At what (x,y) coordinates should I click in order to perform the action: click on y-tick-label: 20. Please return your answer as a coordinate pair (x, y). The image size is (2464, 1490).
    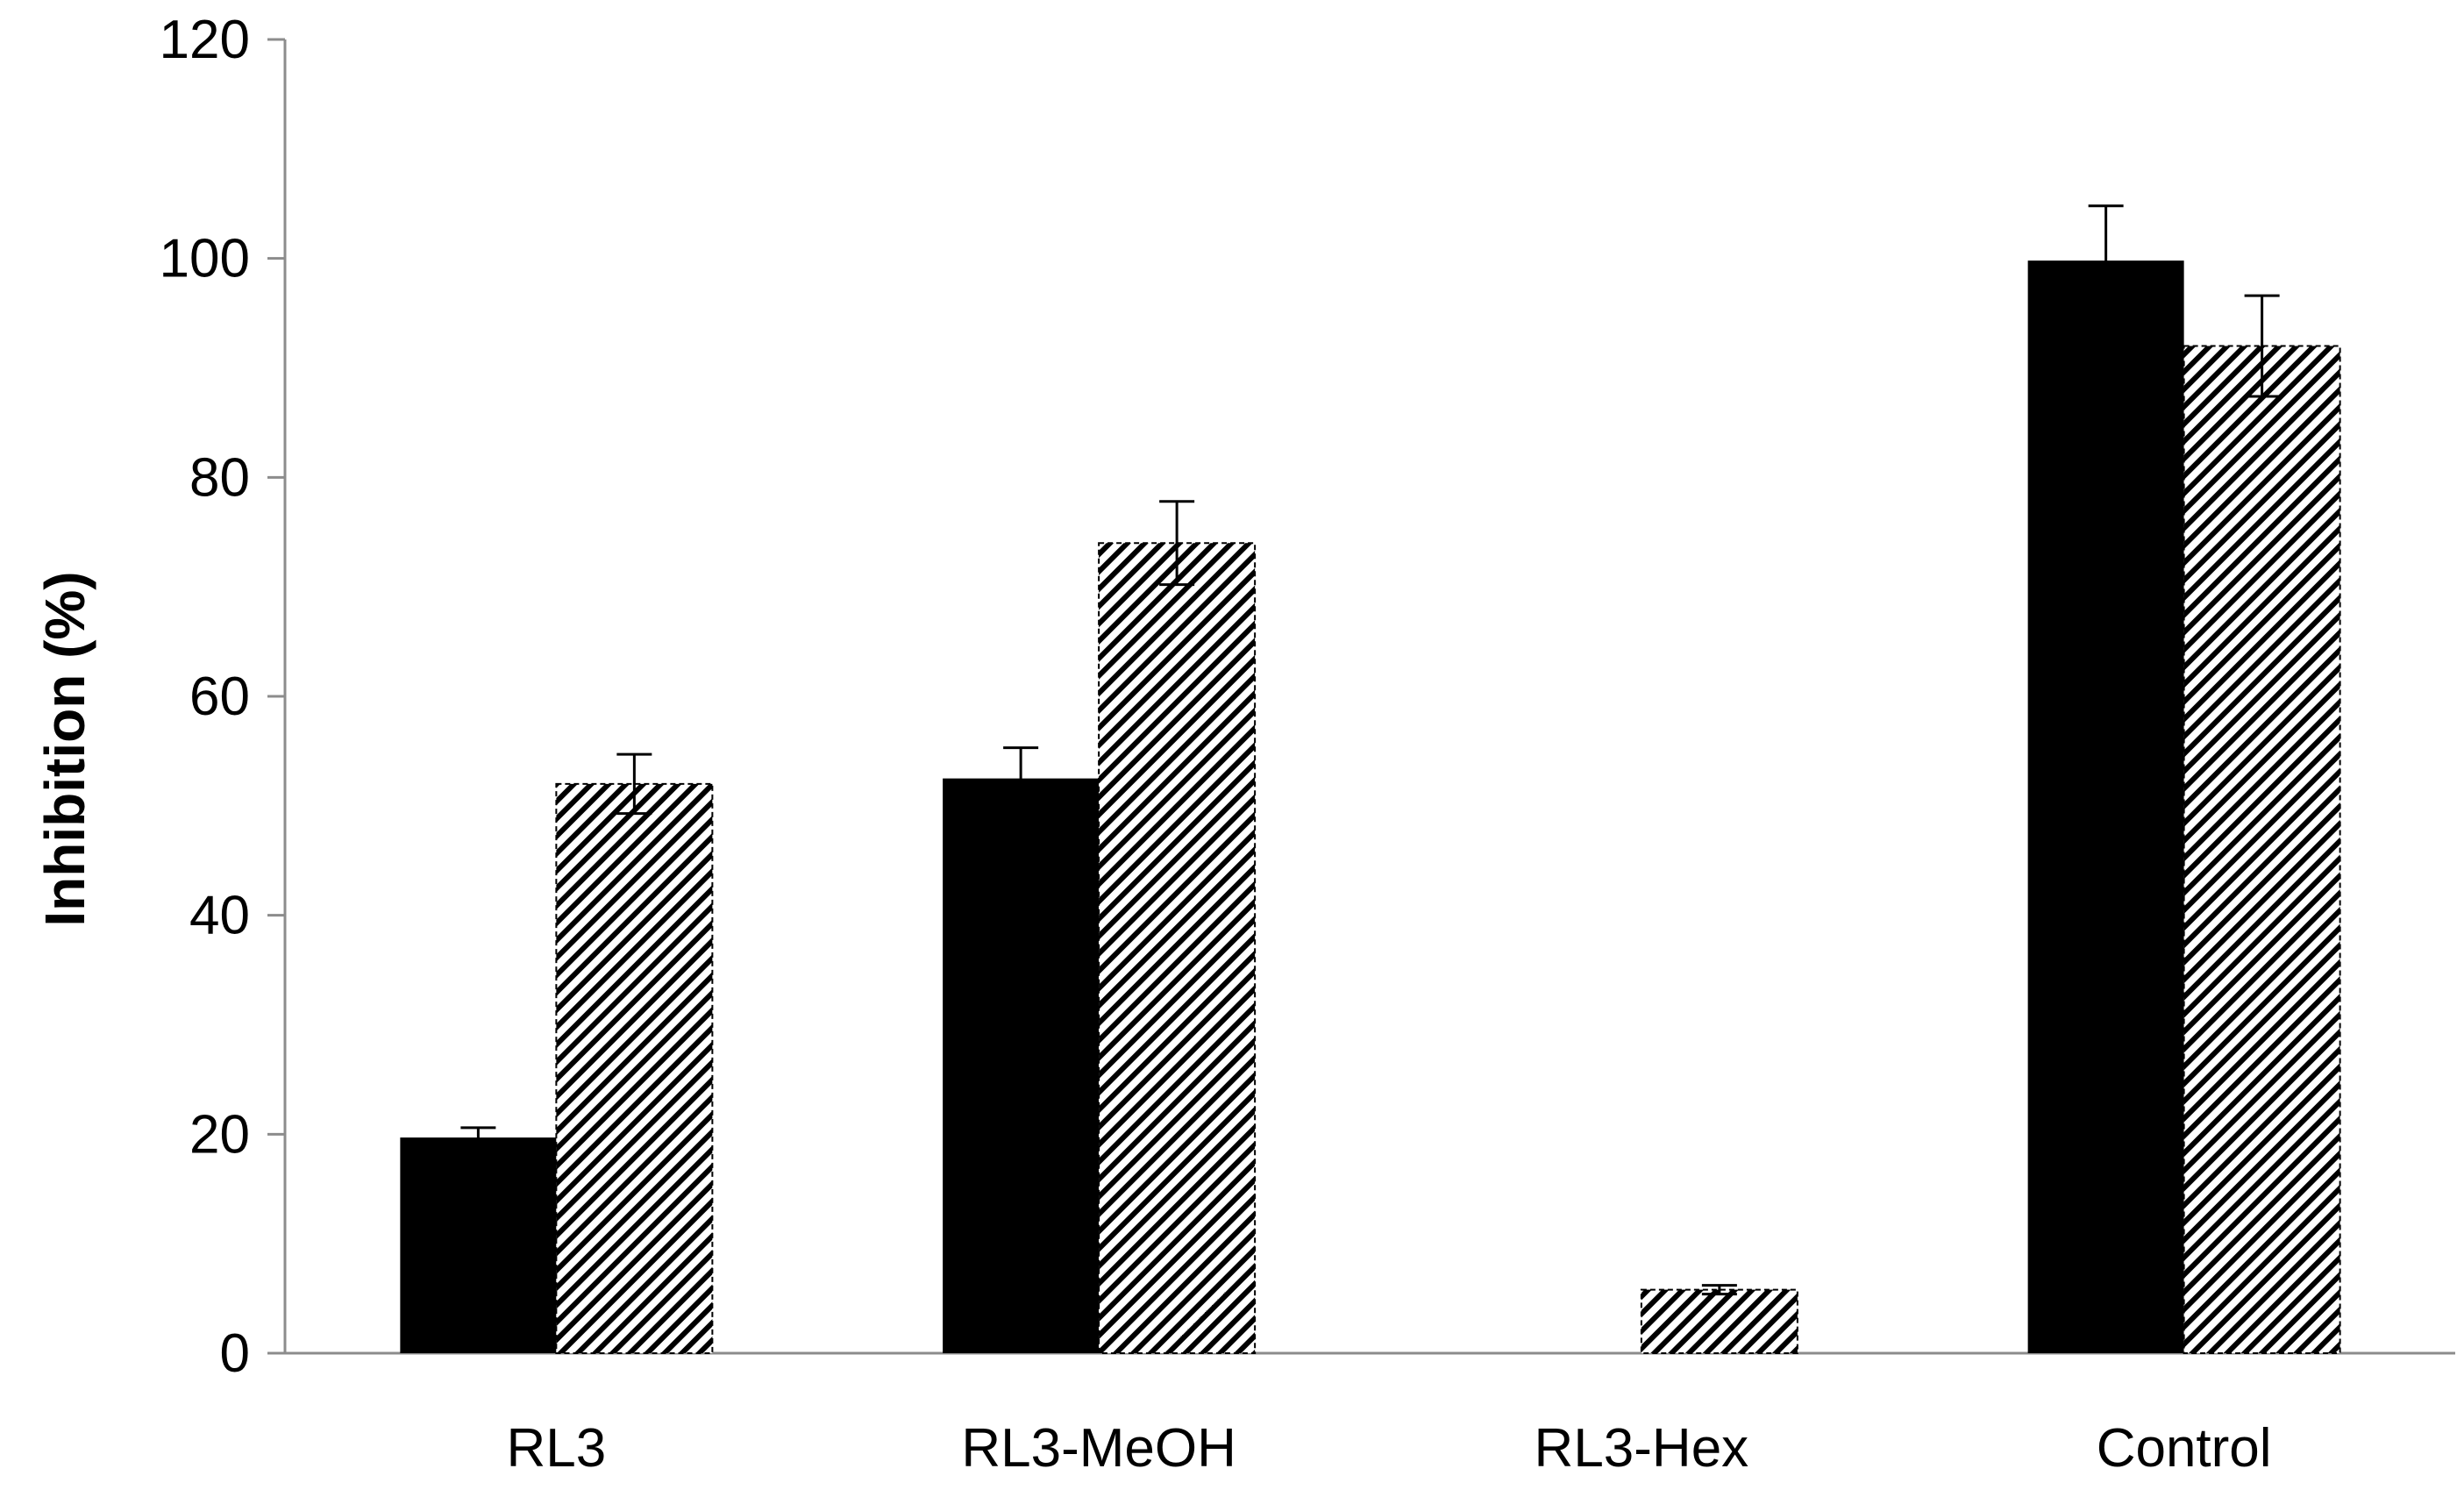
    Looking at the image, I should click on (220, 1134).